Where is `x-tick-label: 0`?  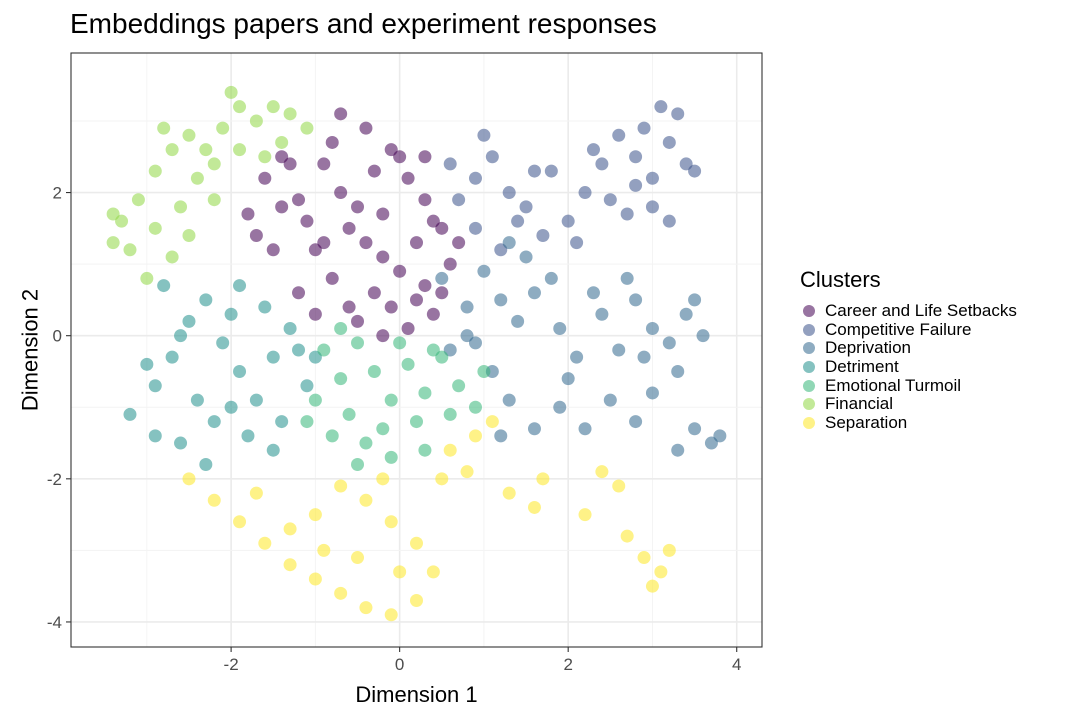
x-tick-label: 0 is located at coordinates (399, 664).